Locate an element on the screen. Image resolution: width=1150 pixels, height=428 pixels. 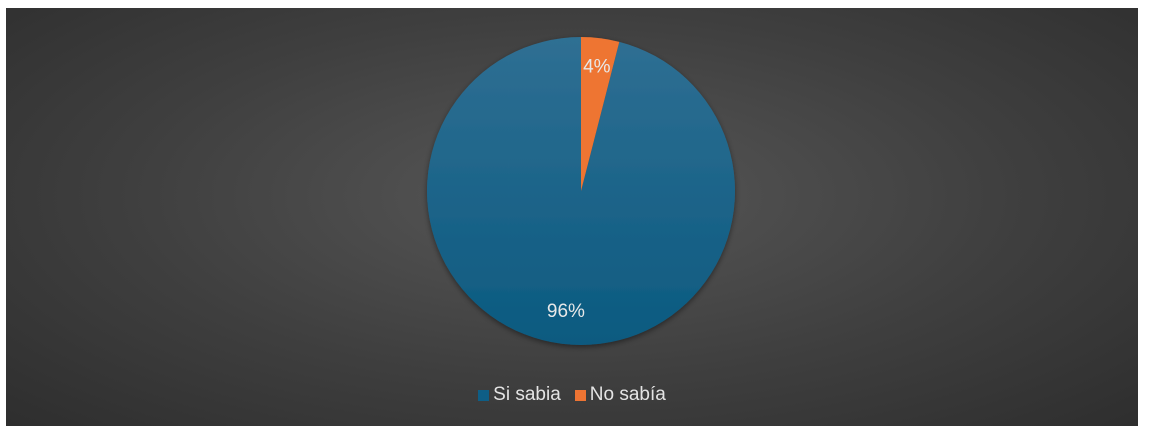
legend-item-si-sabia: Si sabia is located at coordinates (519, 395).